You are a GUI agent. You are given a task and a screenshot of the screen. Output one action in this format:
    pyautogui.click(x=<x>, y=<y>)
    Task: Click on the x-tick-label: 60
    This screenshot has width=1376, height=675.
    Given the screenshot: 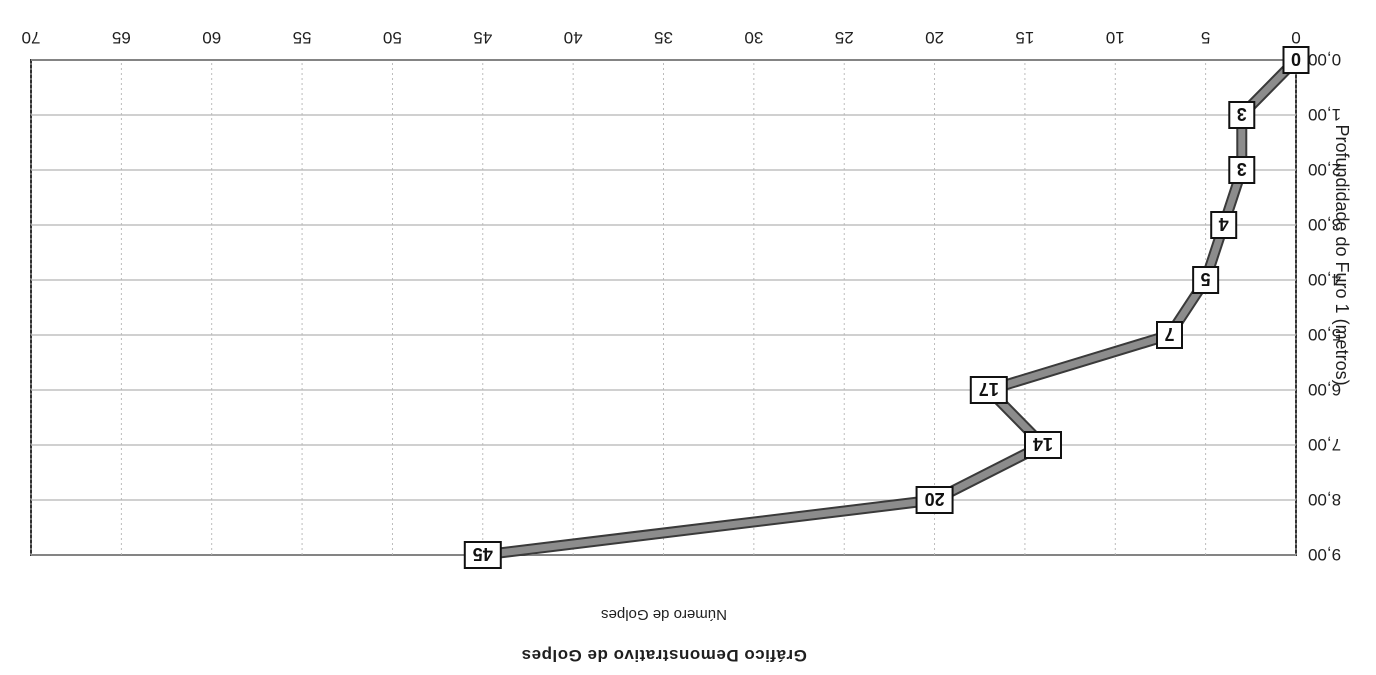 What is the action you would take?
    pyautogui.click(x=211, y=37)
    